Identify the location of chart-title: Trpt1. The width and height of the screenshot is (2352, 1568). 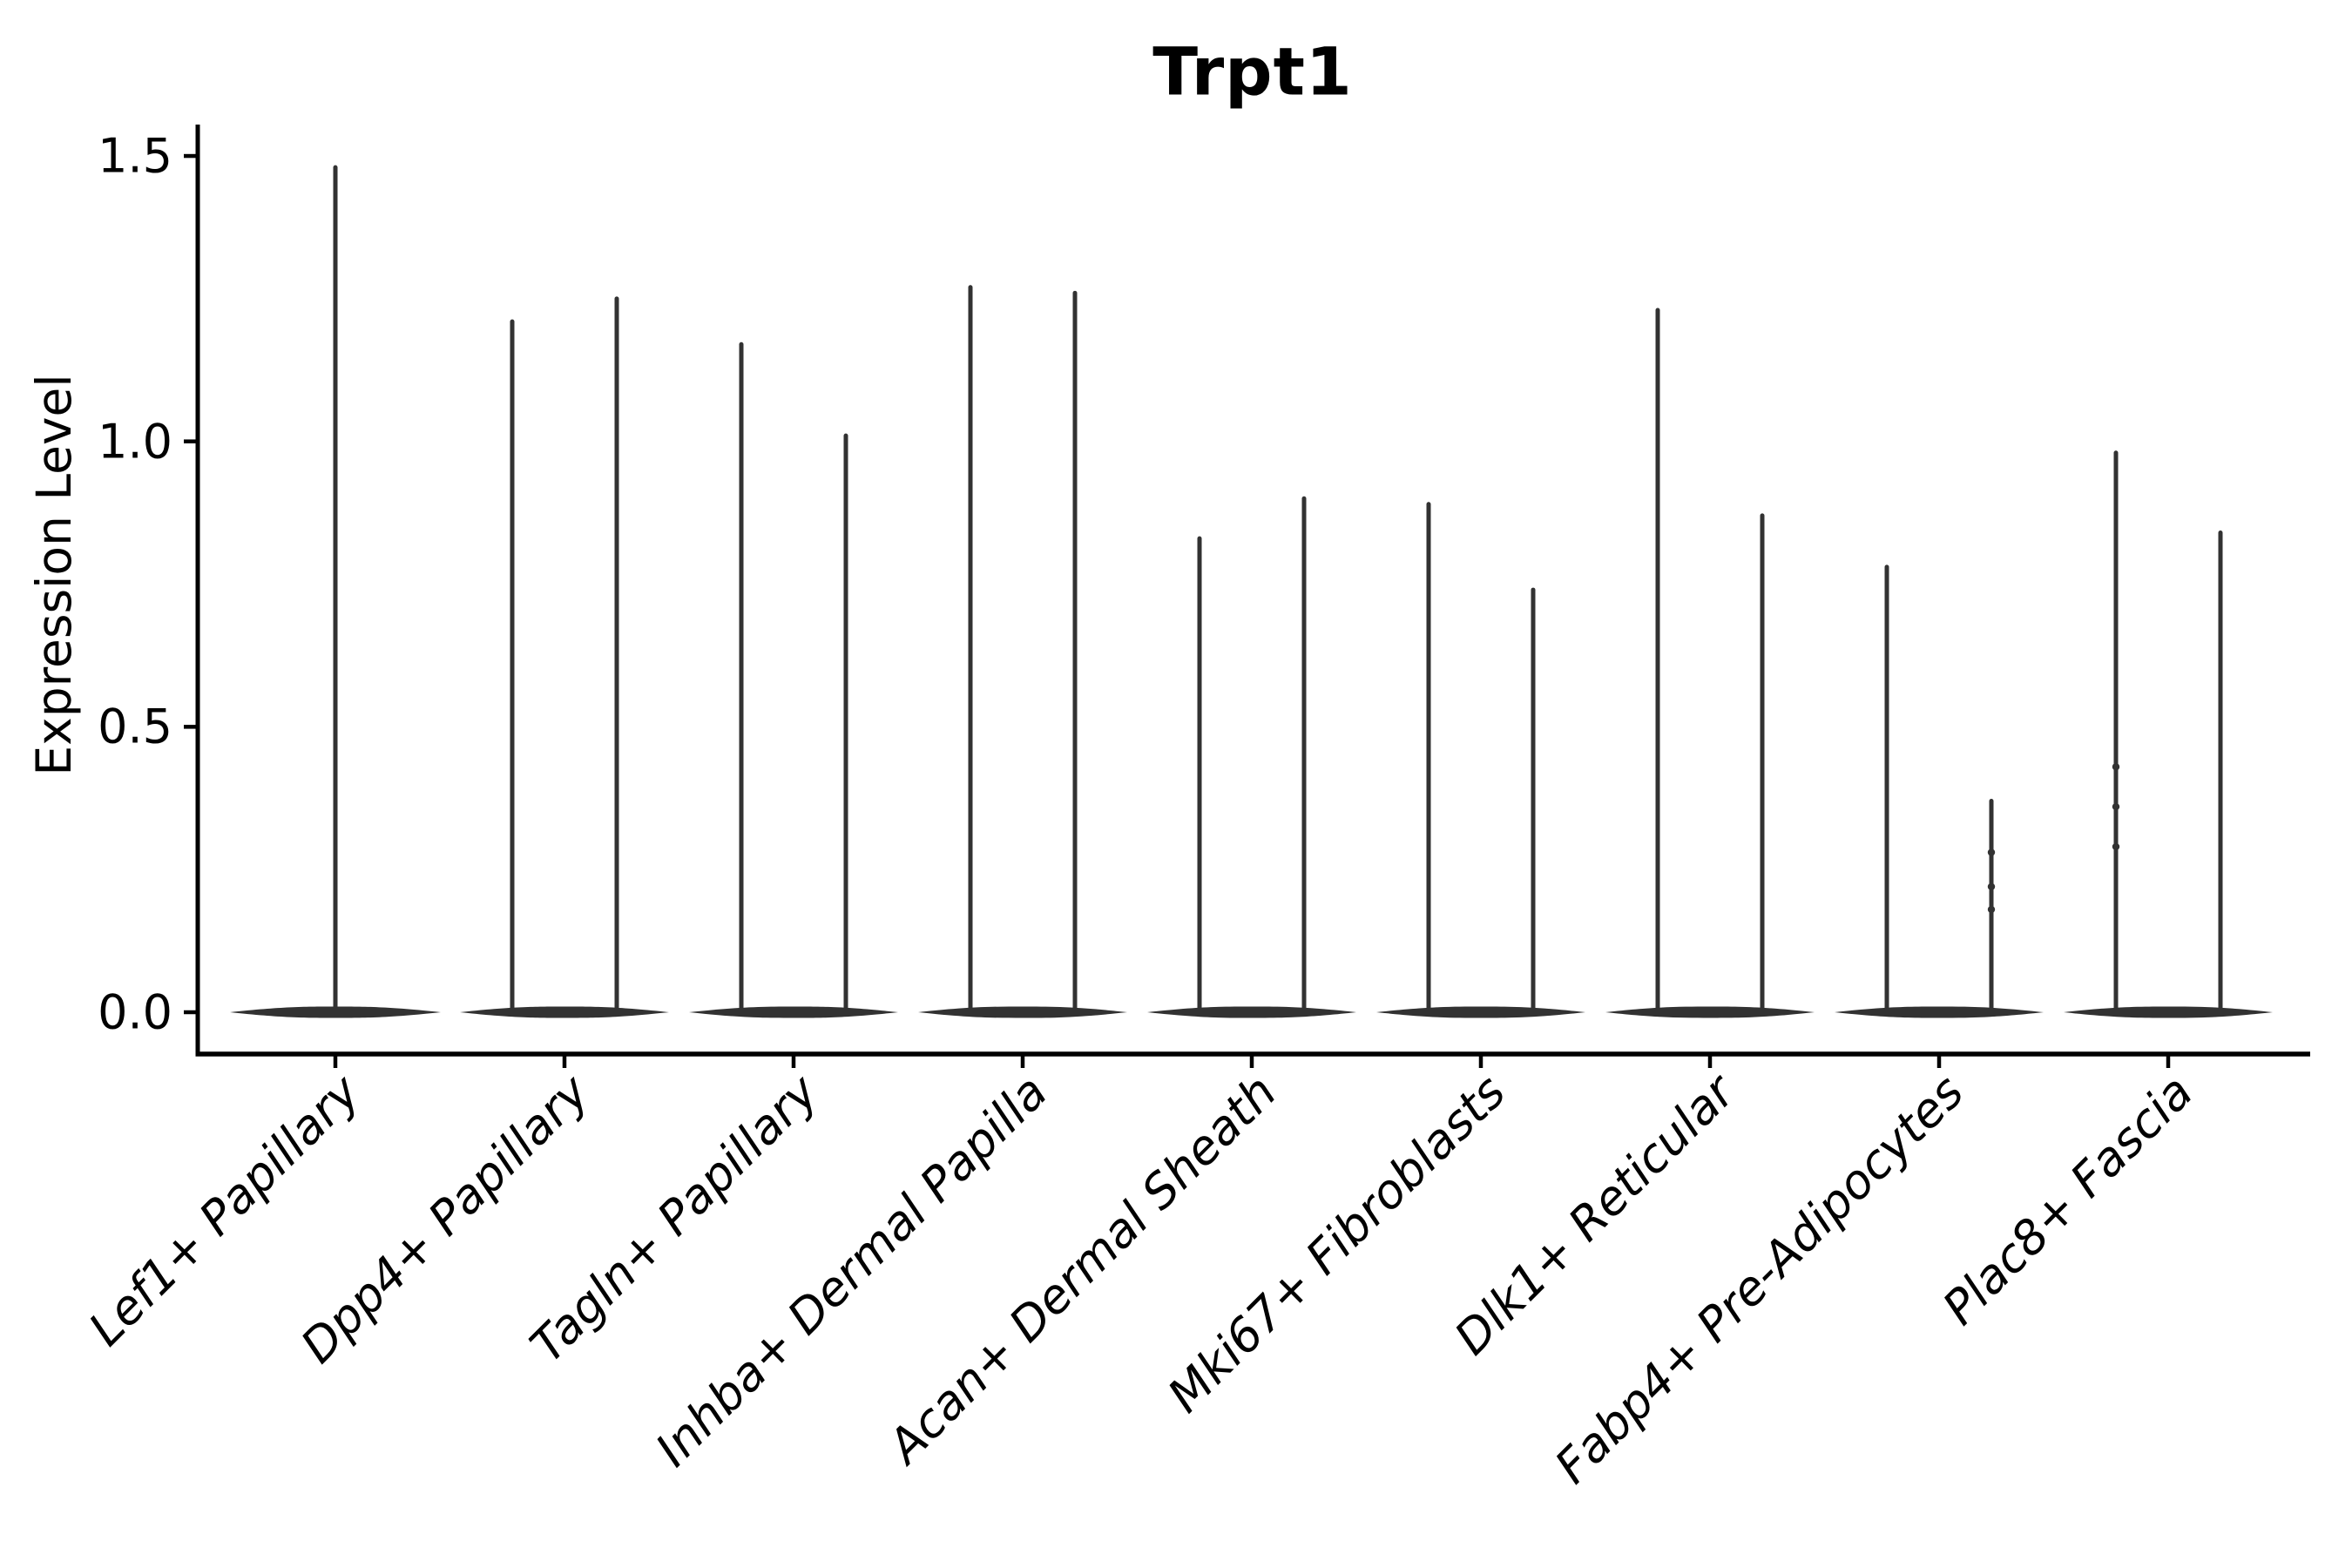
(1252, 71).